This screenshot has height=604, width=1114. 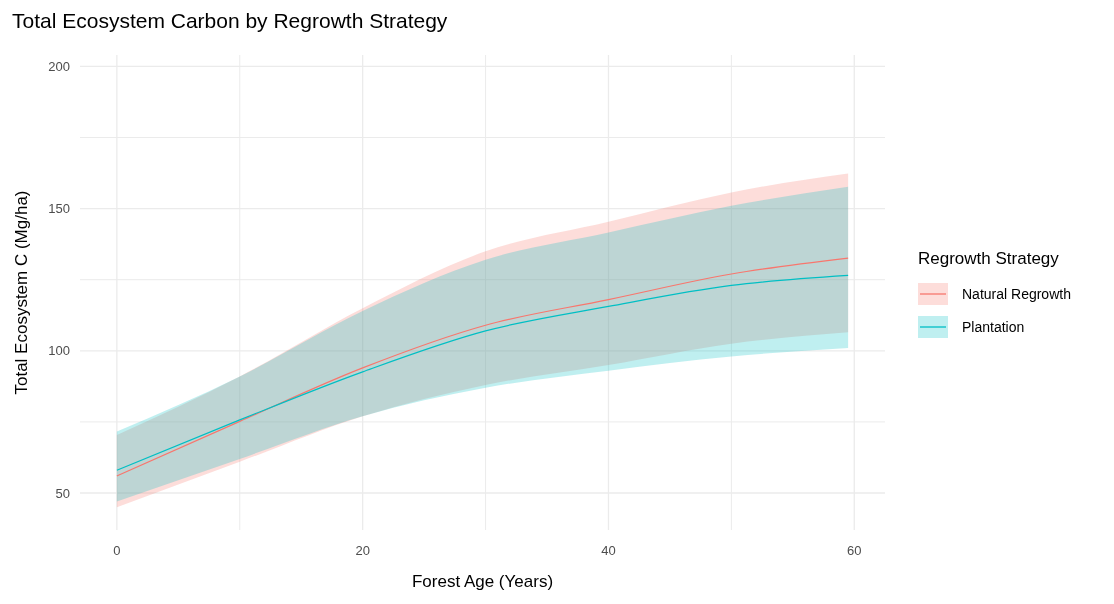 What do you see at coordinates (993, 327) in the screenshot?
I see `legend-label: Plantation` at bounding box center [993, 327].